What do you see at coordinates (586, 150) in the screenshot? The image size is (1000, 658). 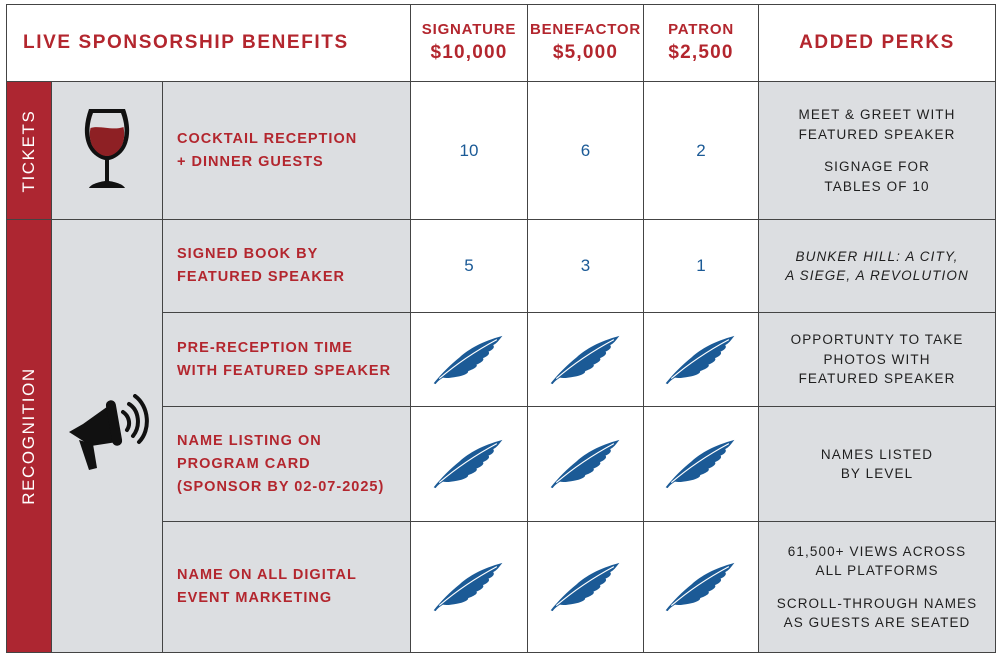 I see `value-cell: 6` at bounding box center [586, 150].